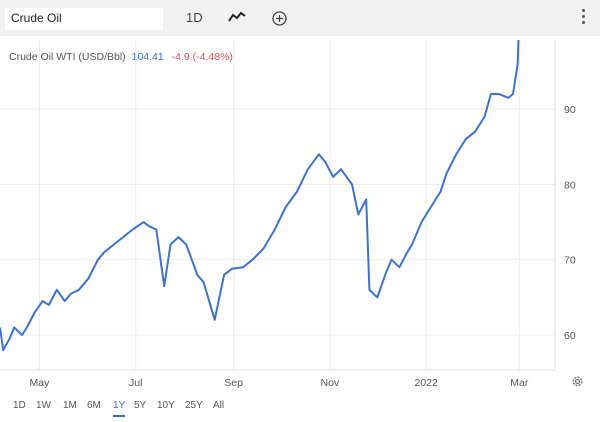 Image resolution: width=600 pixels, height=422 pixels. I want to click on plus-circle-icon, so click(279, 18).